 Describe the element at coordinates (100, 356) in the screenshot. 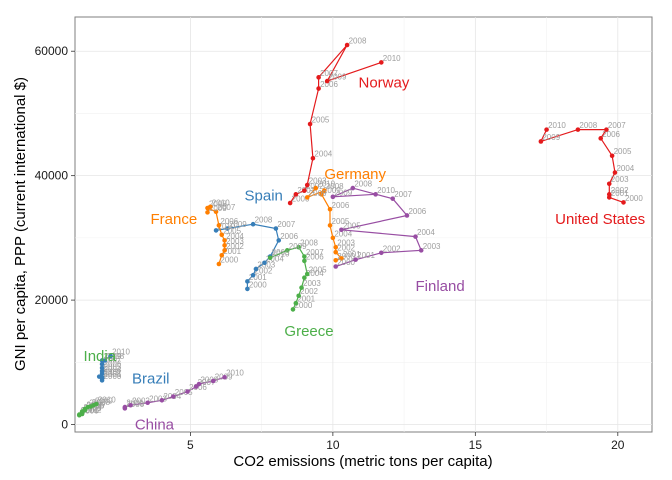

I see `country-label-india: India` at that location.